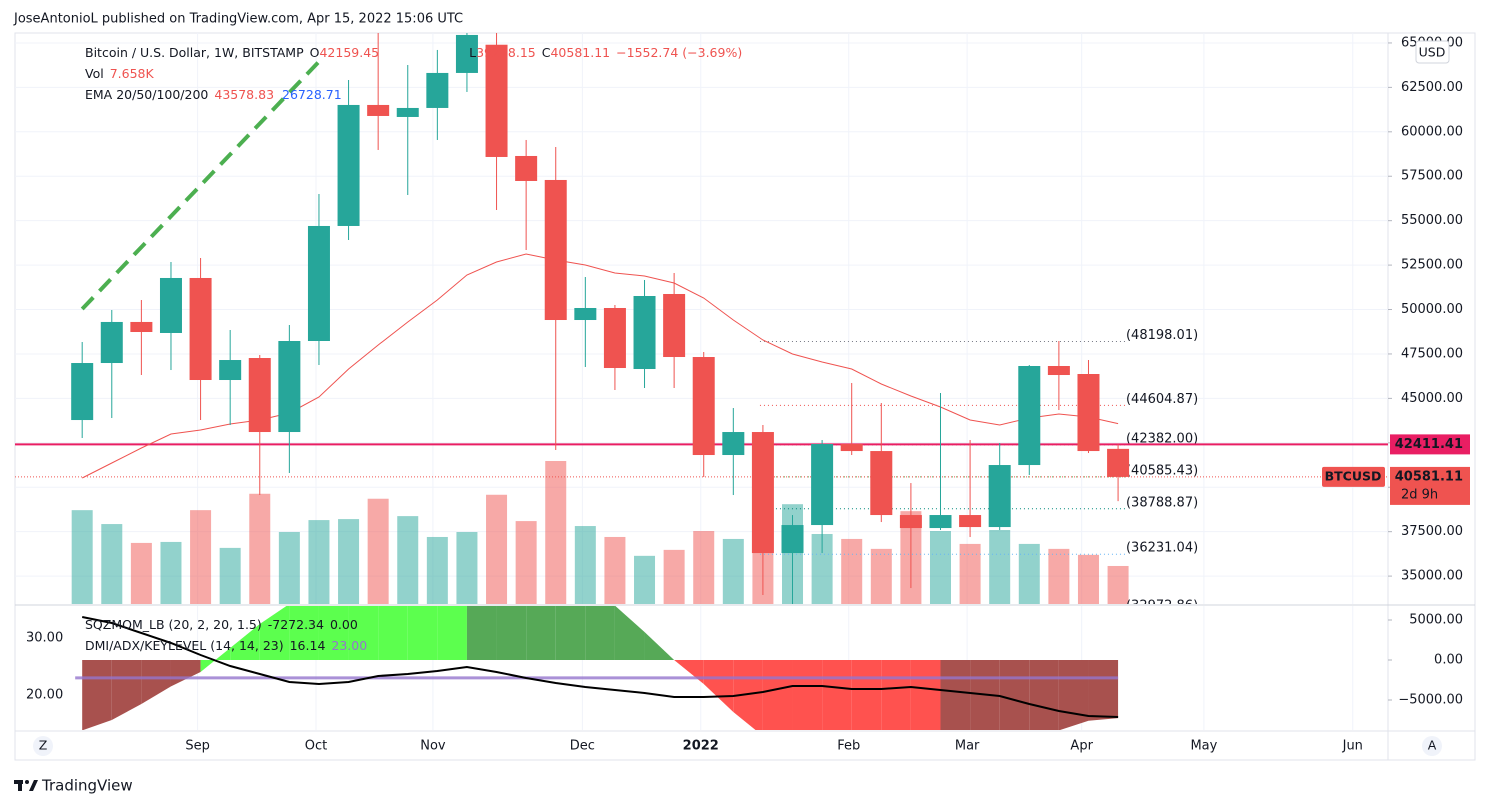 Image resolution: width=1488 pixels, height=808 pixels. Describe the element at coordinates (244, 94) in the screenshot. I see `legend-value: 43578.83` at that location.